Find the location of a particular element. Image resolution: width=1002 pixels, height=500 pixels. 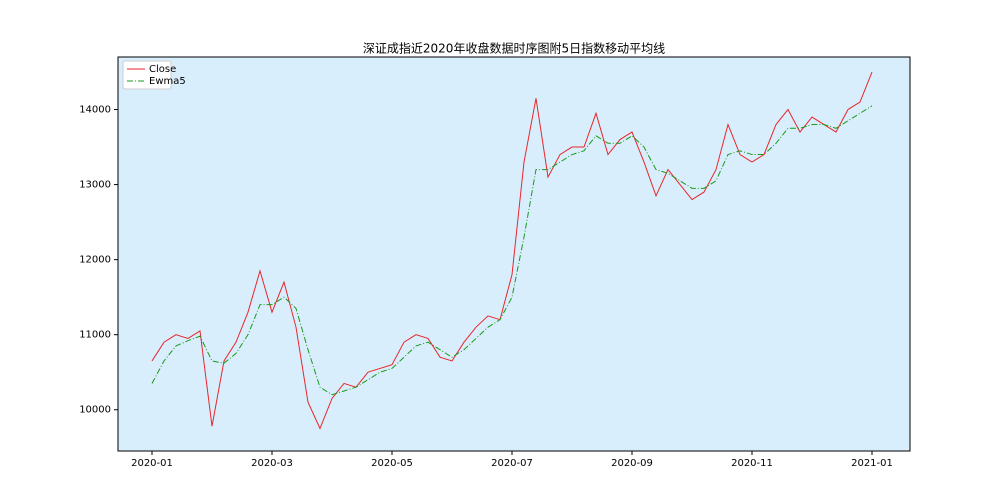

x-tick-label: 2020-11 is located at coordinates (752, 463).